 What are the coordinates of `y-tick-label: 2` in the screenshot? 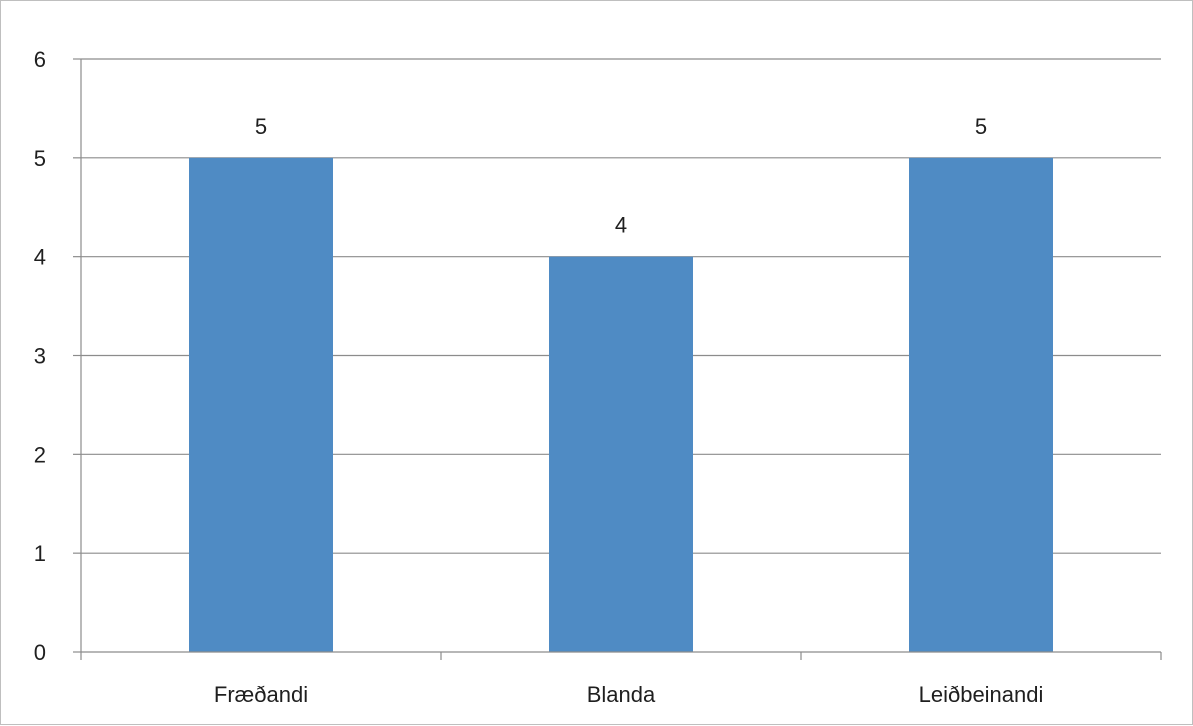 It's located at (40, 454).